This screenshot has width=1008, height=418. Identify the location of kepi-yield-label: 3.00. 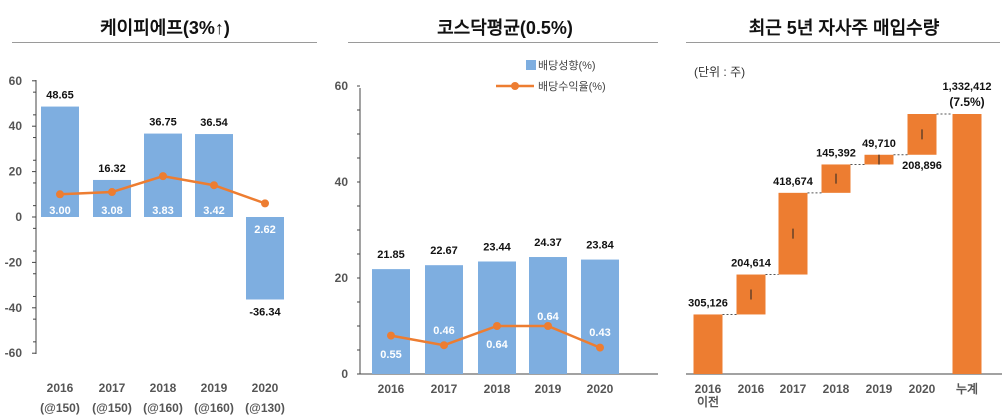
(59, 211).